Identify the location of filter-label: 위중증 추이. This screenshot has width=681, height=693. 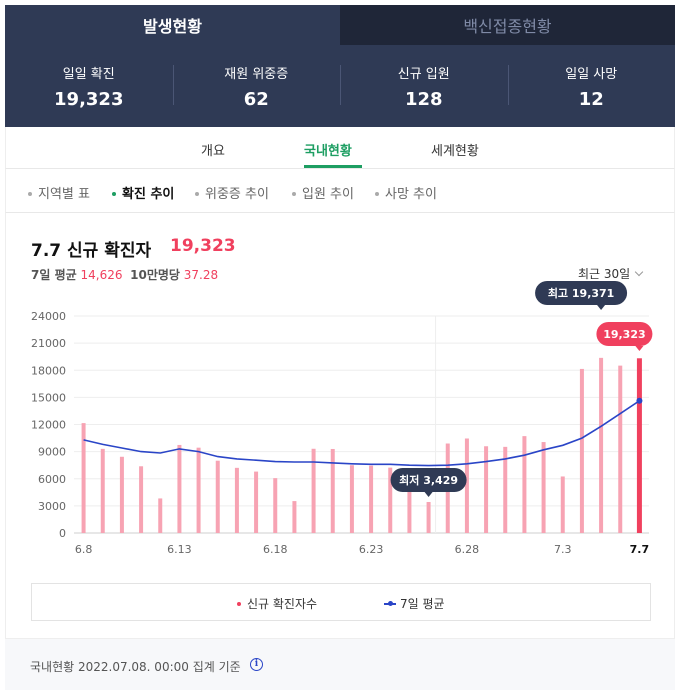
(237, 194).